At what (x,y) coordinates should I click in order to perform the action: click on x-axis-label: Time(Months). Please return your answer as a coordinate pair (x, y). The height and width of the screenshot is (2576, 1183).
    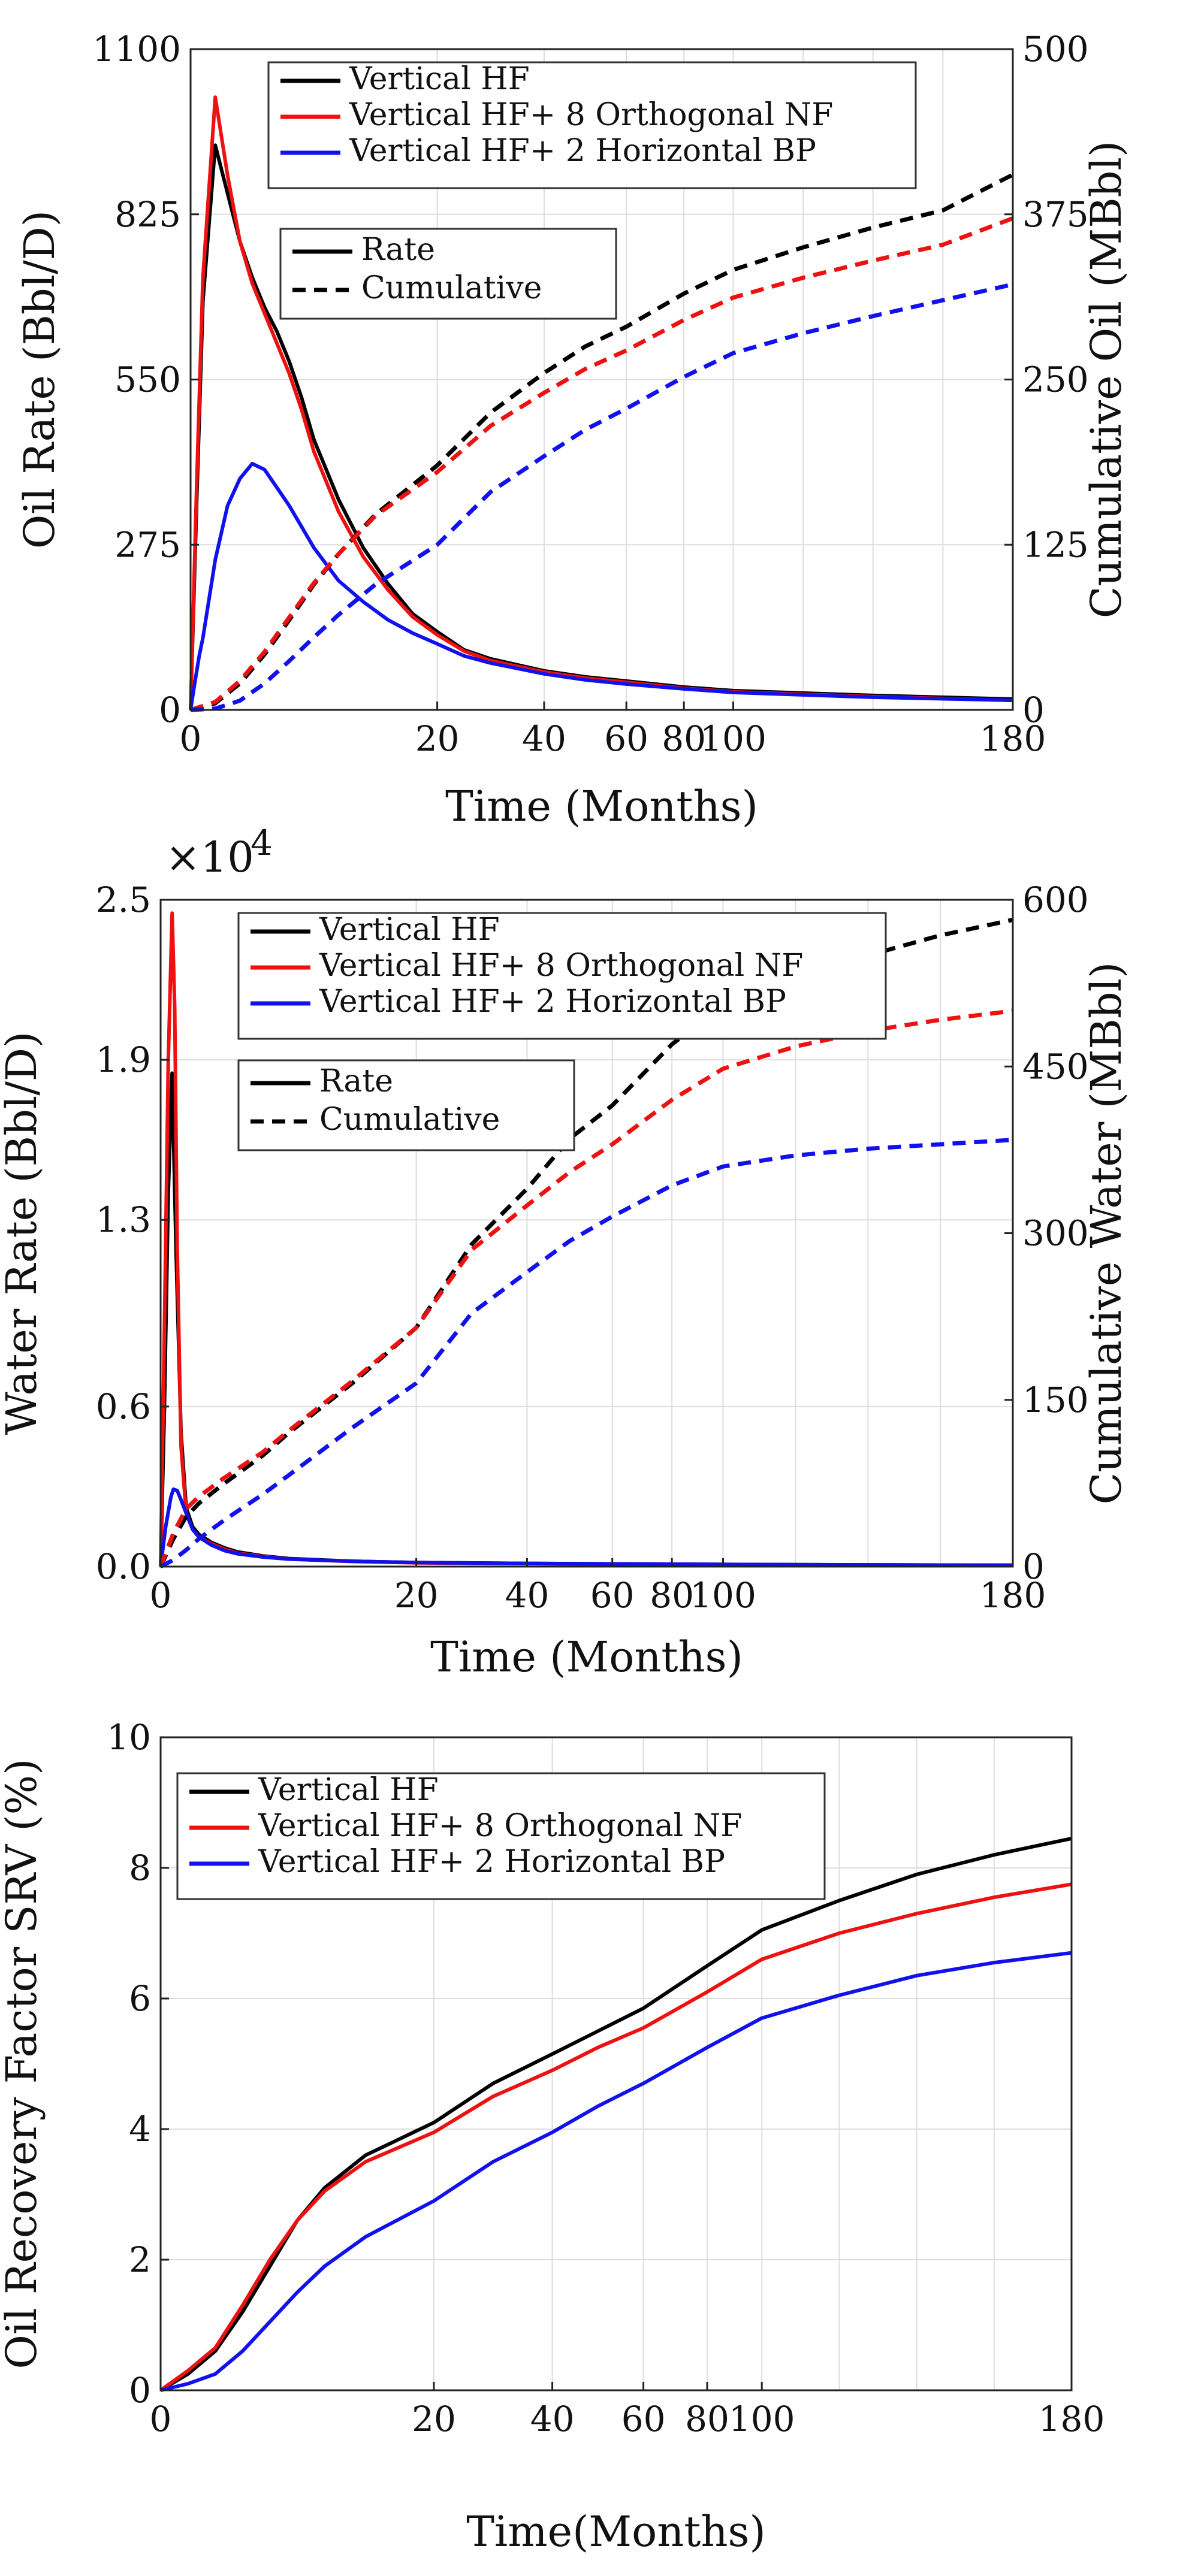
    Looking at the image, I should click on (616, 2531).